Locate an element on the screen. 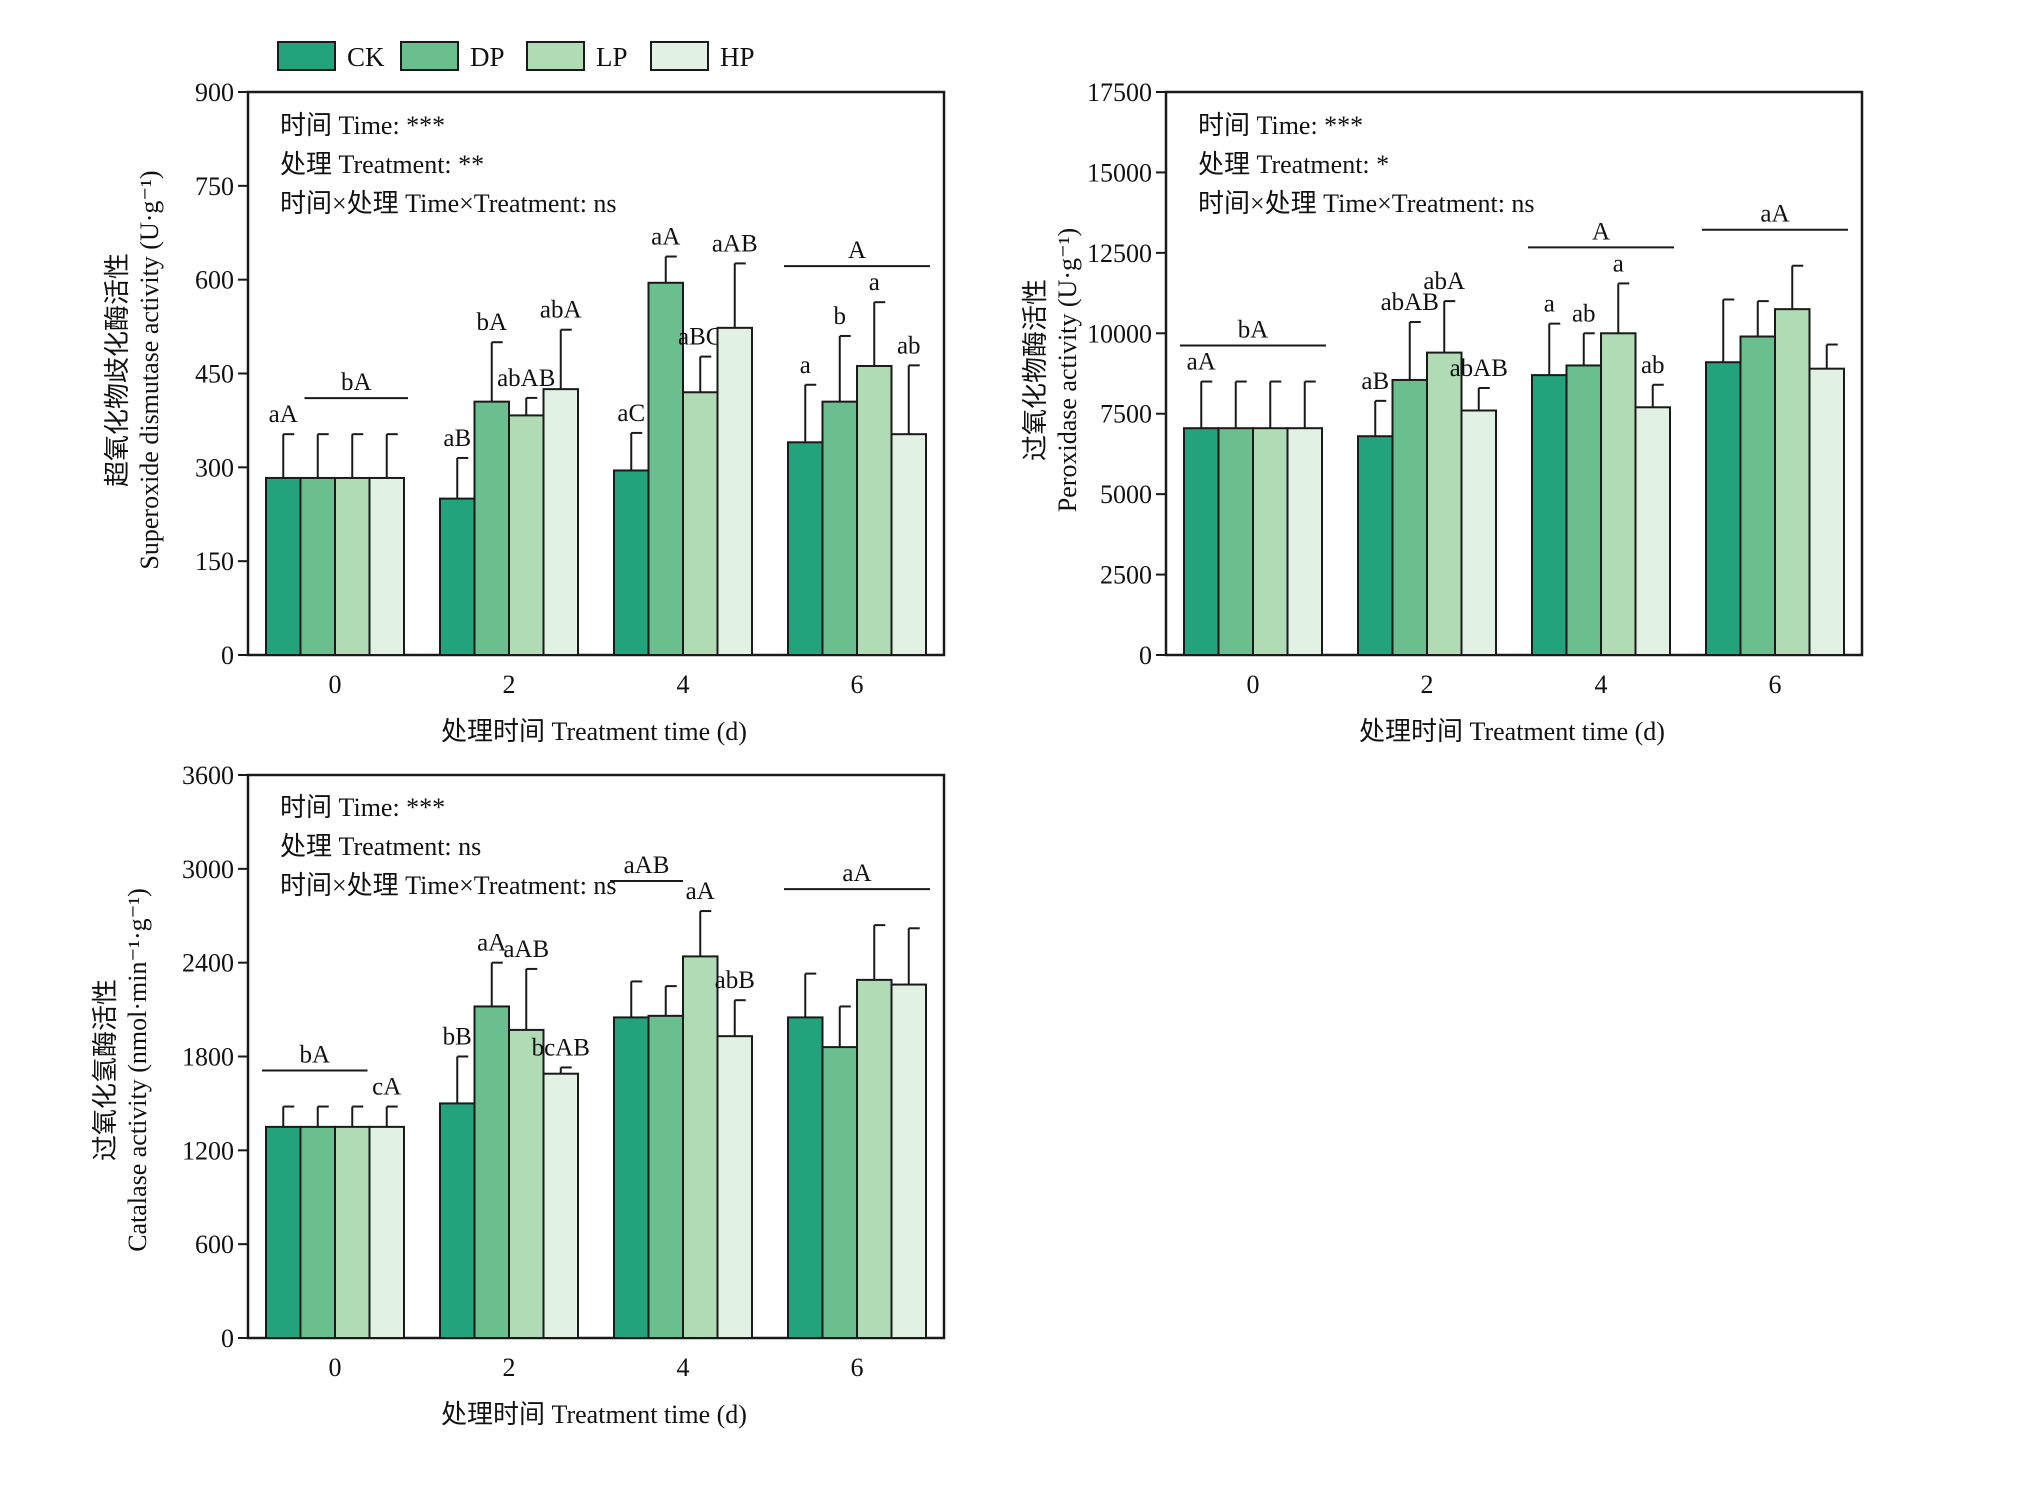 This screenshot has height=1492, width=2027. chart-3-y-tick-label: 2400 is located at coordinates (208, 963).